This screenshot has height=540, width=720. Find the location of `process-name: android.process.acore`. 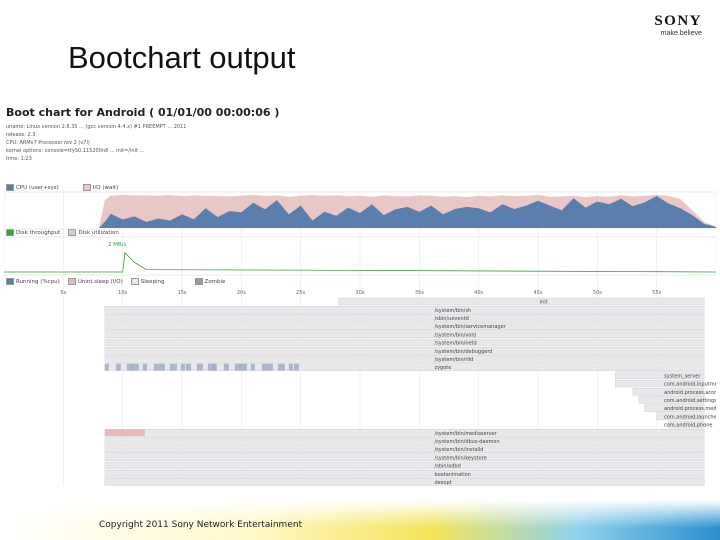

process-name: android.process.acore is located at coordinates (690, 393).